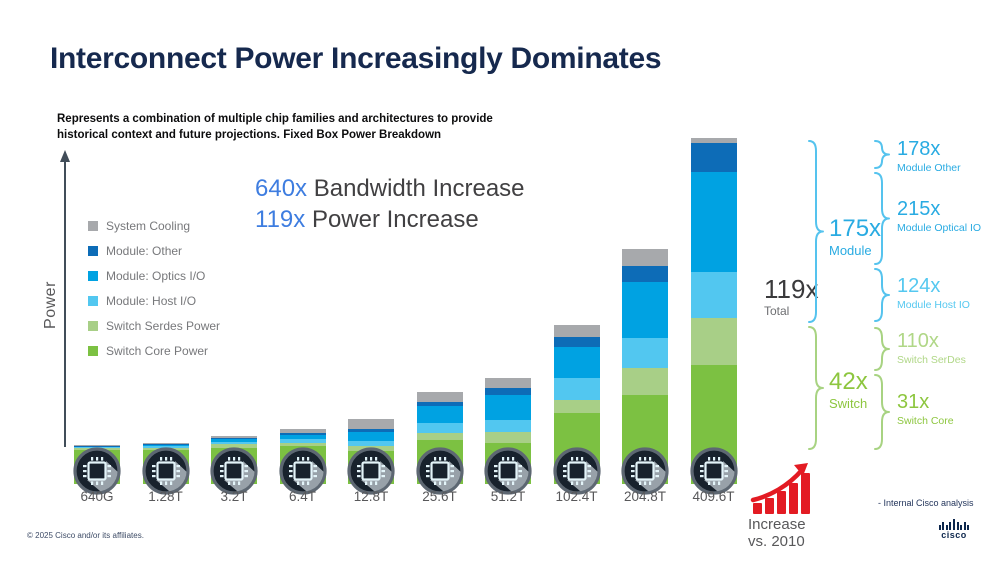 The width and height of the screenshot is (1000, 563). Describe the element at coordinates (954, 524) in the screenshot. I see `cisco-logo-bars-icon` at that location.